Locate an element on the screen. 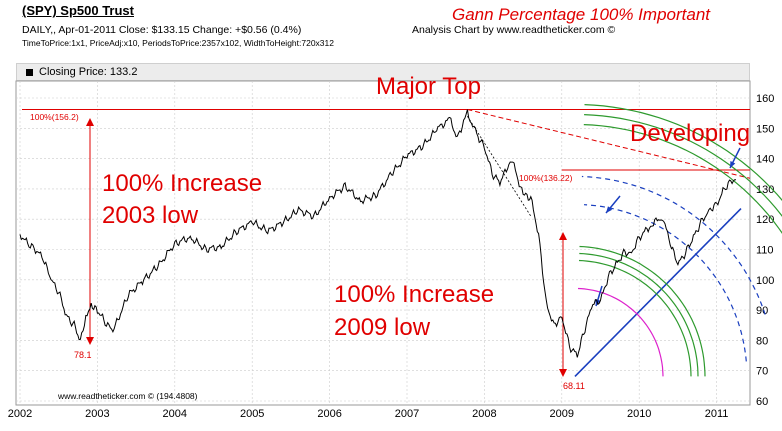 Image resolution: width=782 pixels, height=431 pixels. arrow-2003-head-down is located at coordinates (90, 341).